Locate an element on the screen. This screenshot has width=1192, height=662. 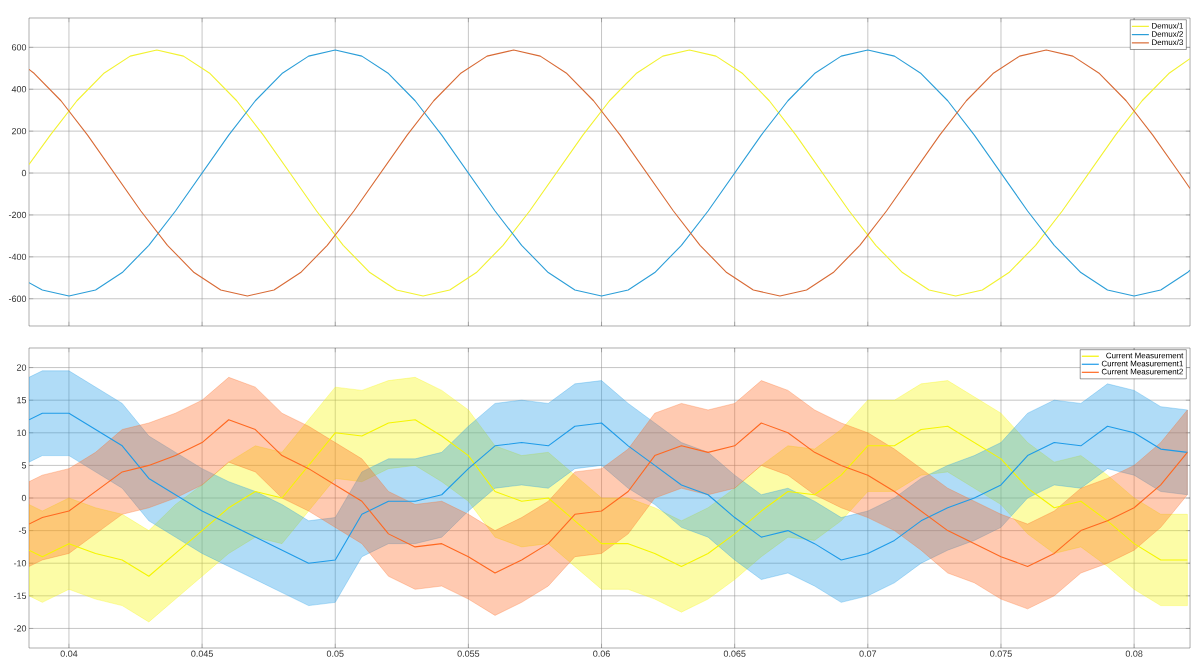
x-tick-label: 0.075 is located at coordinates (1001, 653).